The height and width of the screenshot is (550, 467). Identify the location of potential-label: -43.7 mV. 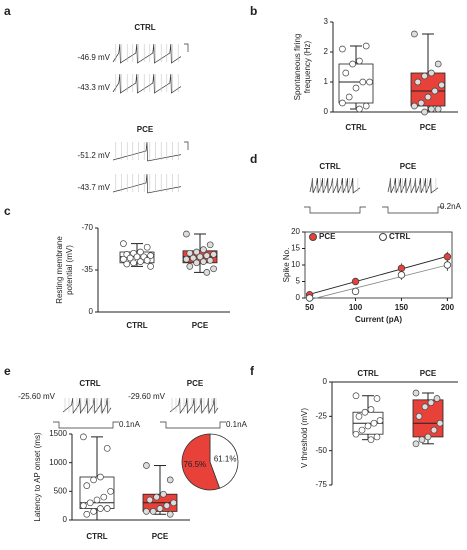
(94, 187).